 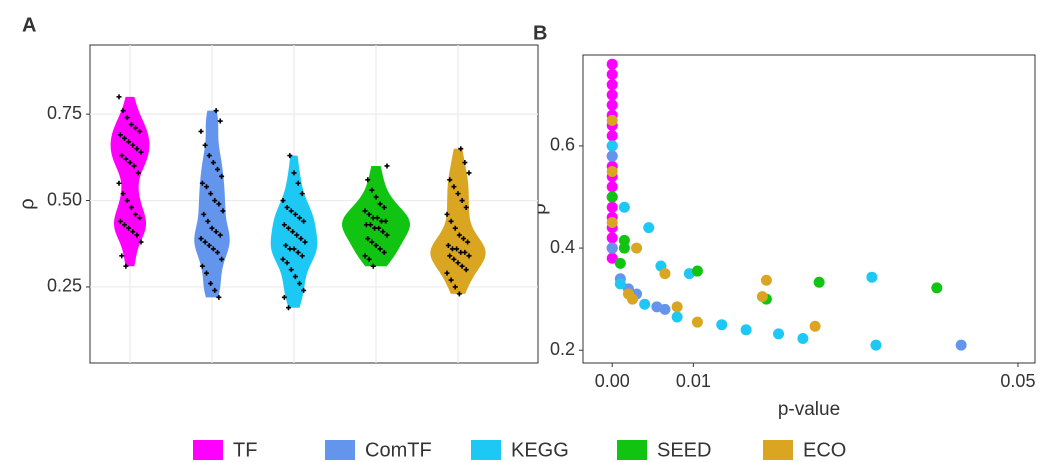 I want to click on x-tick-label: 0.00, so click(x=612, y=381).